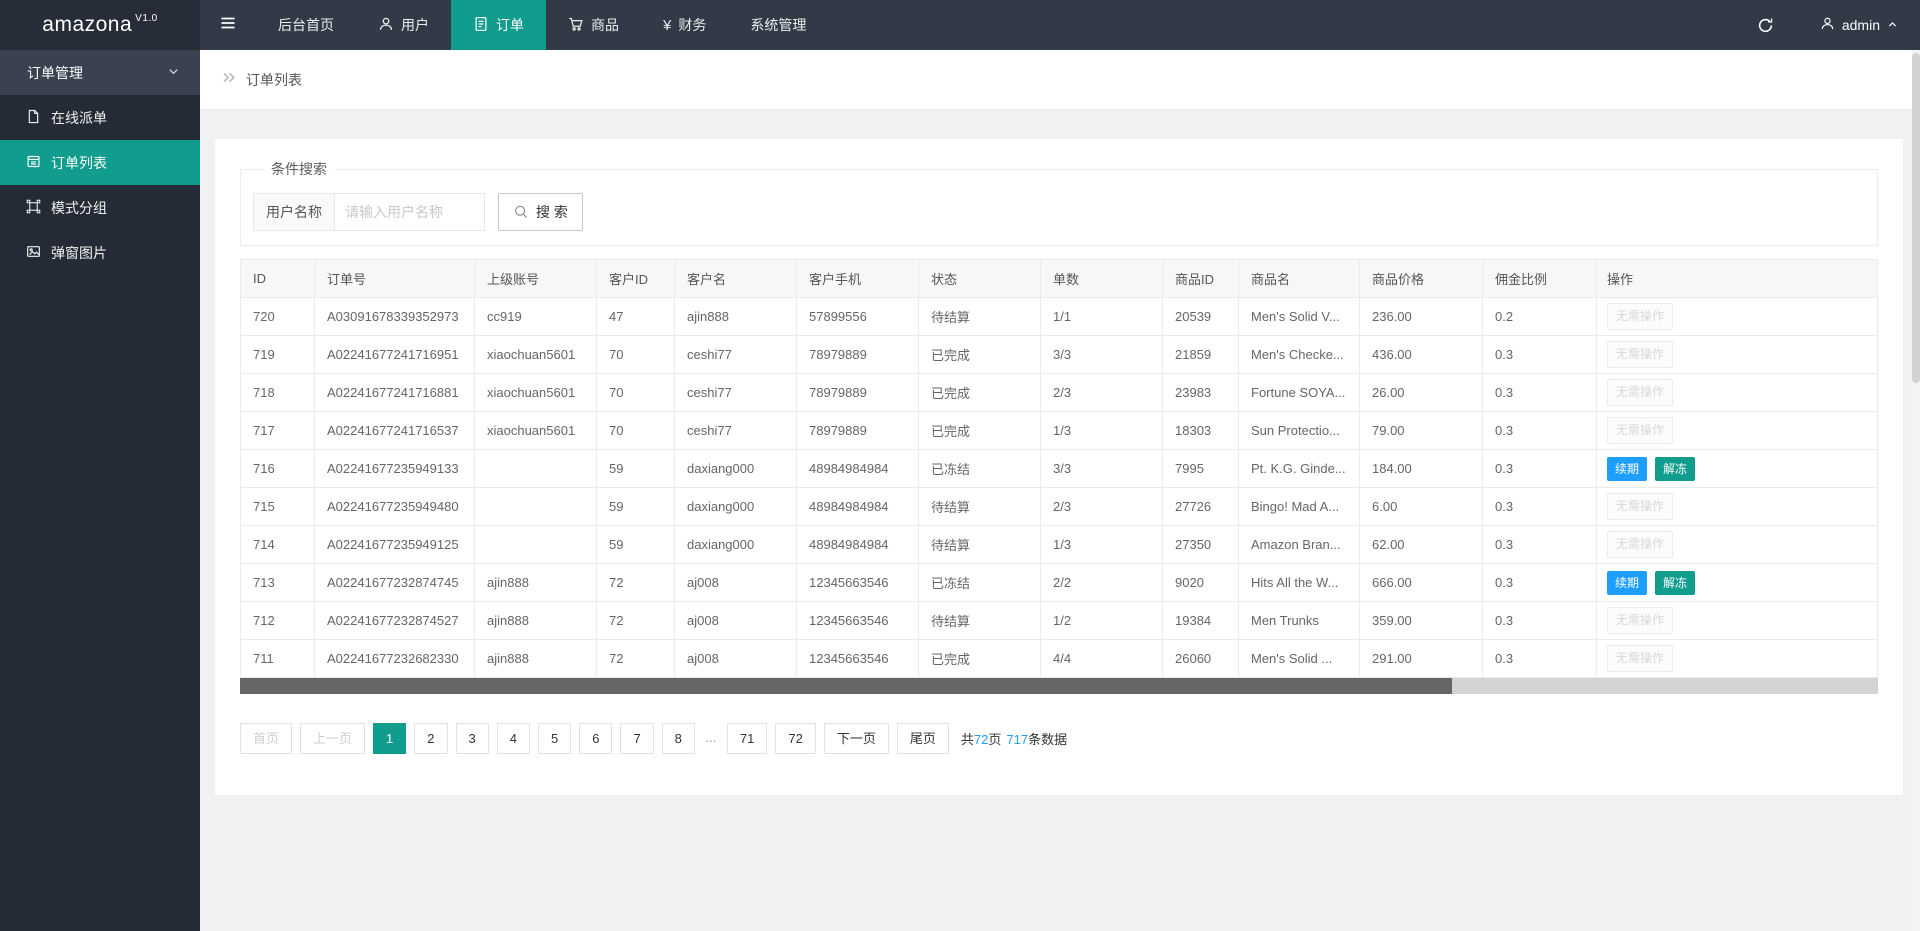  What do you see at coordinates (1421, 506) in the screenshot?
I see `cell-product-price: 6.00` at bounding box center [1421, 506].